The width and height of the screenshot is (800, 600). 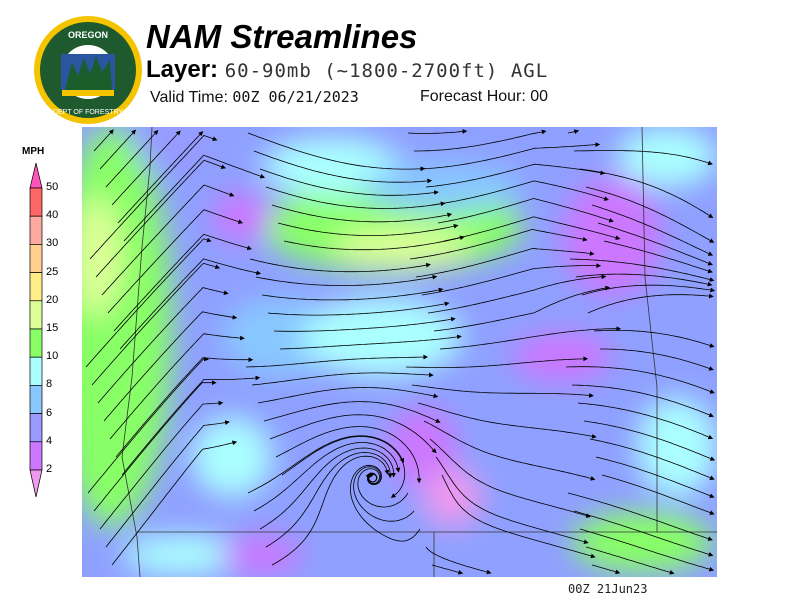 What do you see at coordinates (88, 35) in the screenshot?
I see `svg-text: OREGON` at bounding box center [88, 35].